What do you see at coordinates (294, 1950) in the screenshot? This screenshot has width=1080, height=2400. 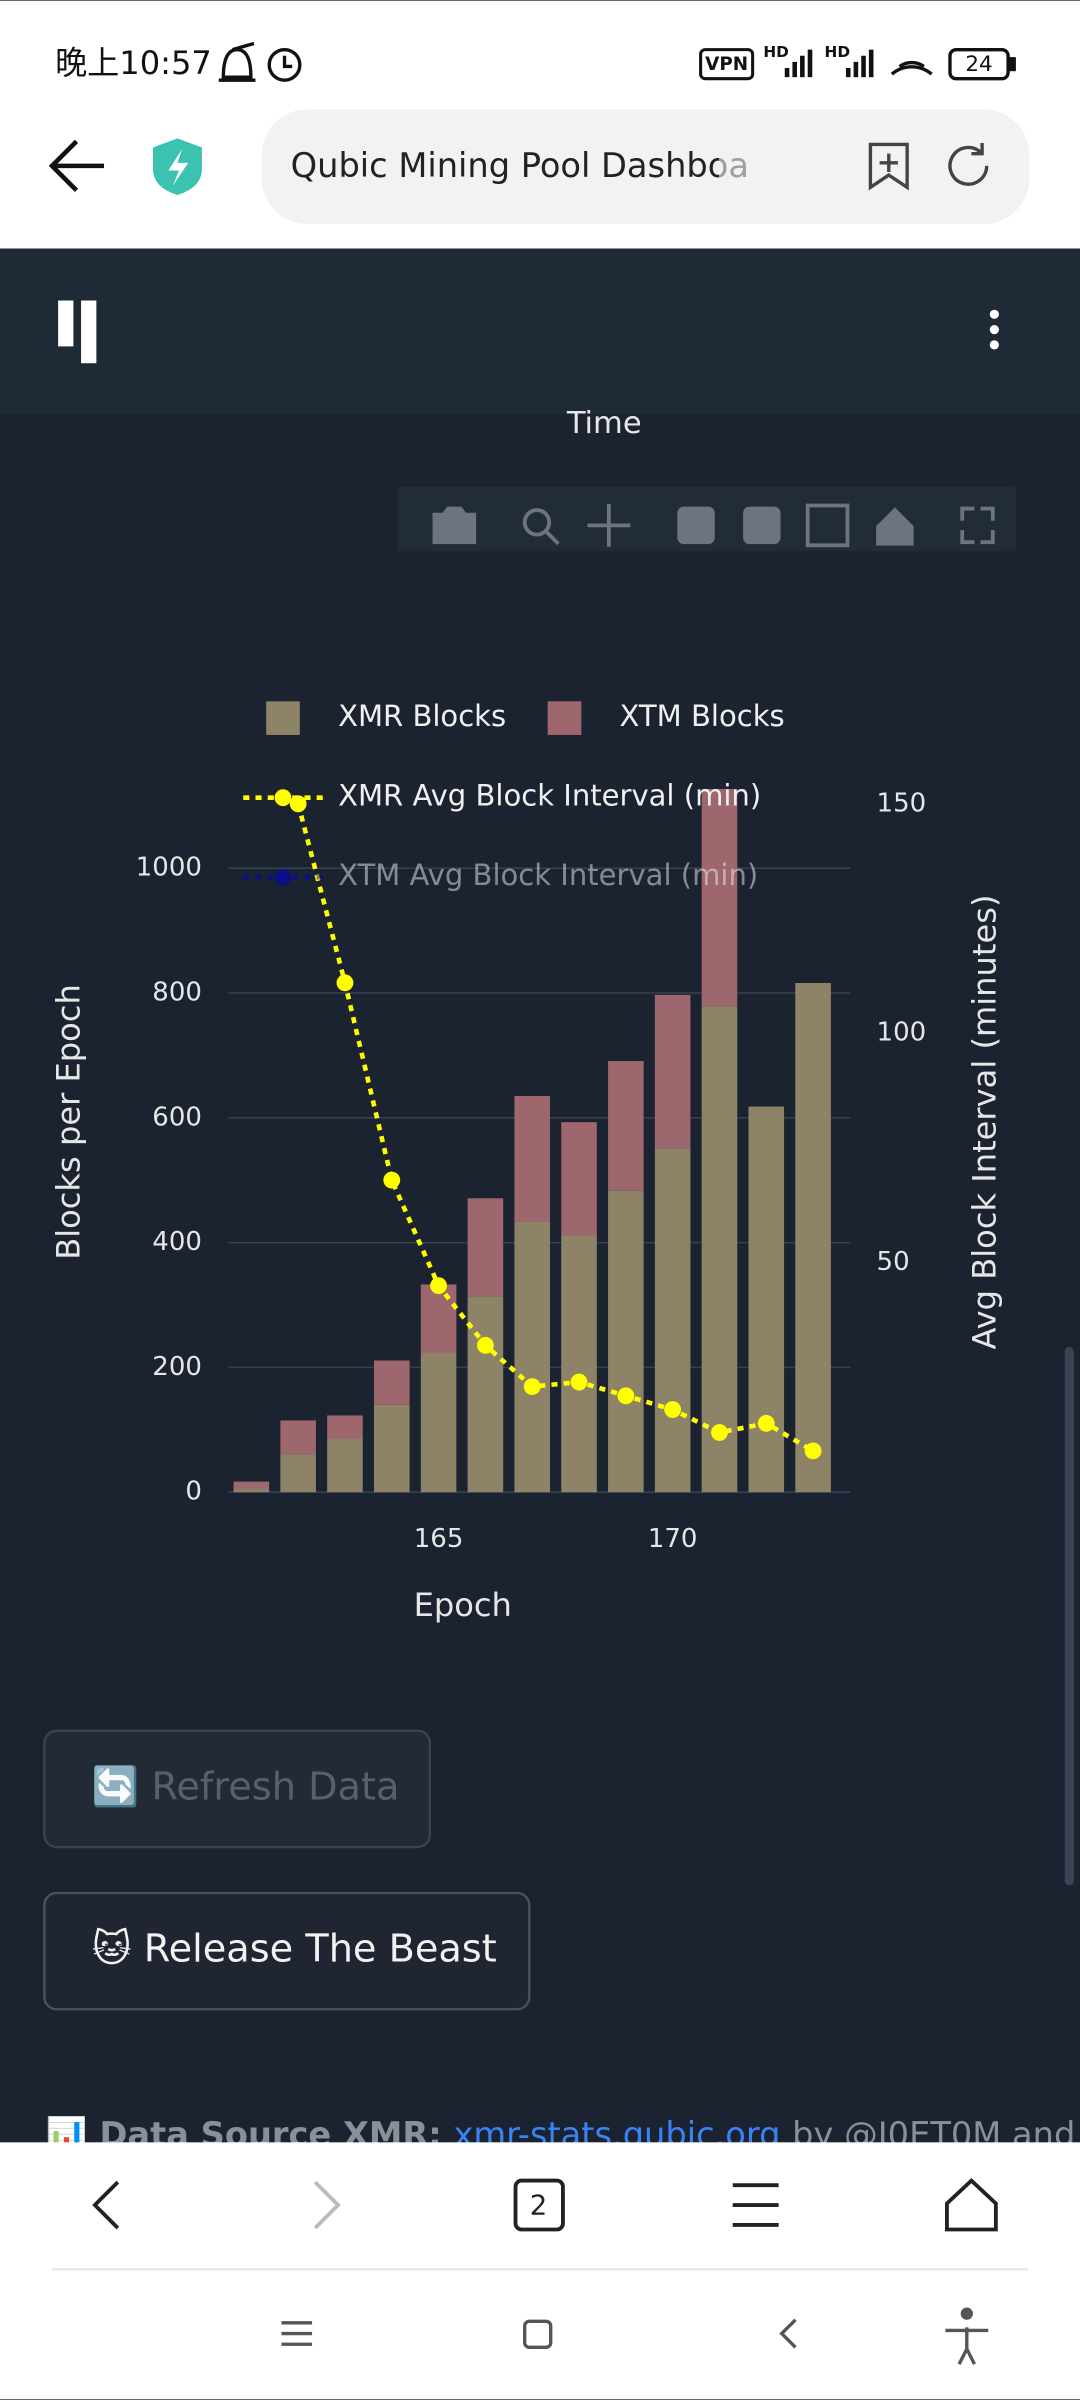 I see `beast-button-label: 🐱 Release The Beast` at bounding box center [294, 1950].